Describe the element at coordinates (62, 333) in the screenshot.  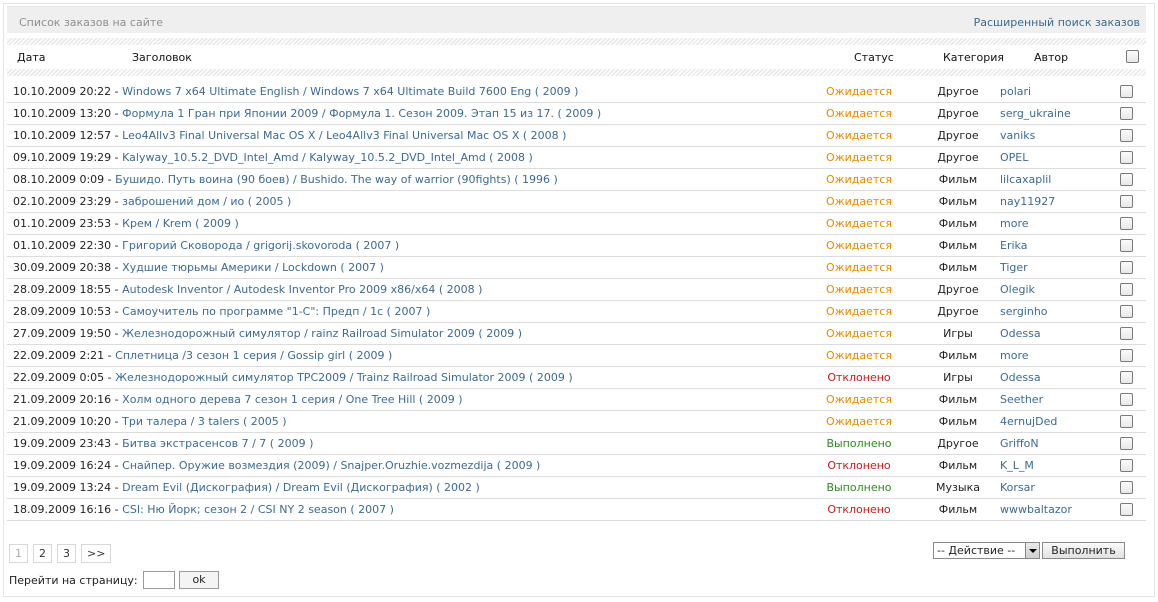
I see `order-date: 27.09.2009 19:50` at that location.